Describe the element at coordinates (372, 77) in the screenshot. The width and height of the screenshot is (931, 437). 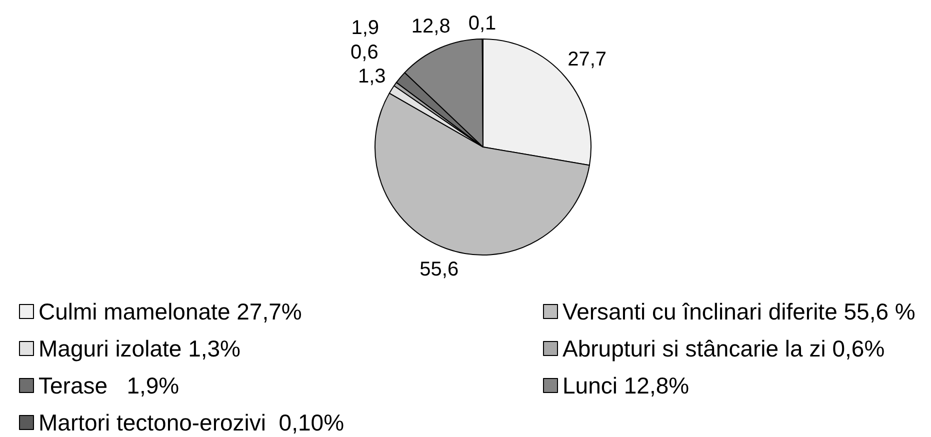
I see `data-label: 1,3` at that location.